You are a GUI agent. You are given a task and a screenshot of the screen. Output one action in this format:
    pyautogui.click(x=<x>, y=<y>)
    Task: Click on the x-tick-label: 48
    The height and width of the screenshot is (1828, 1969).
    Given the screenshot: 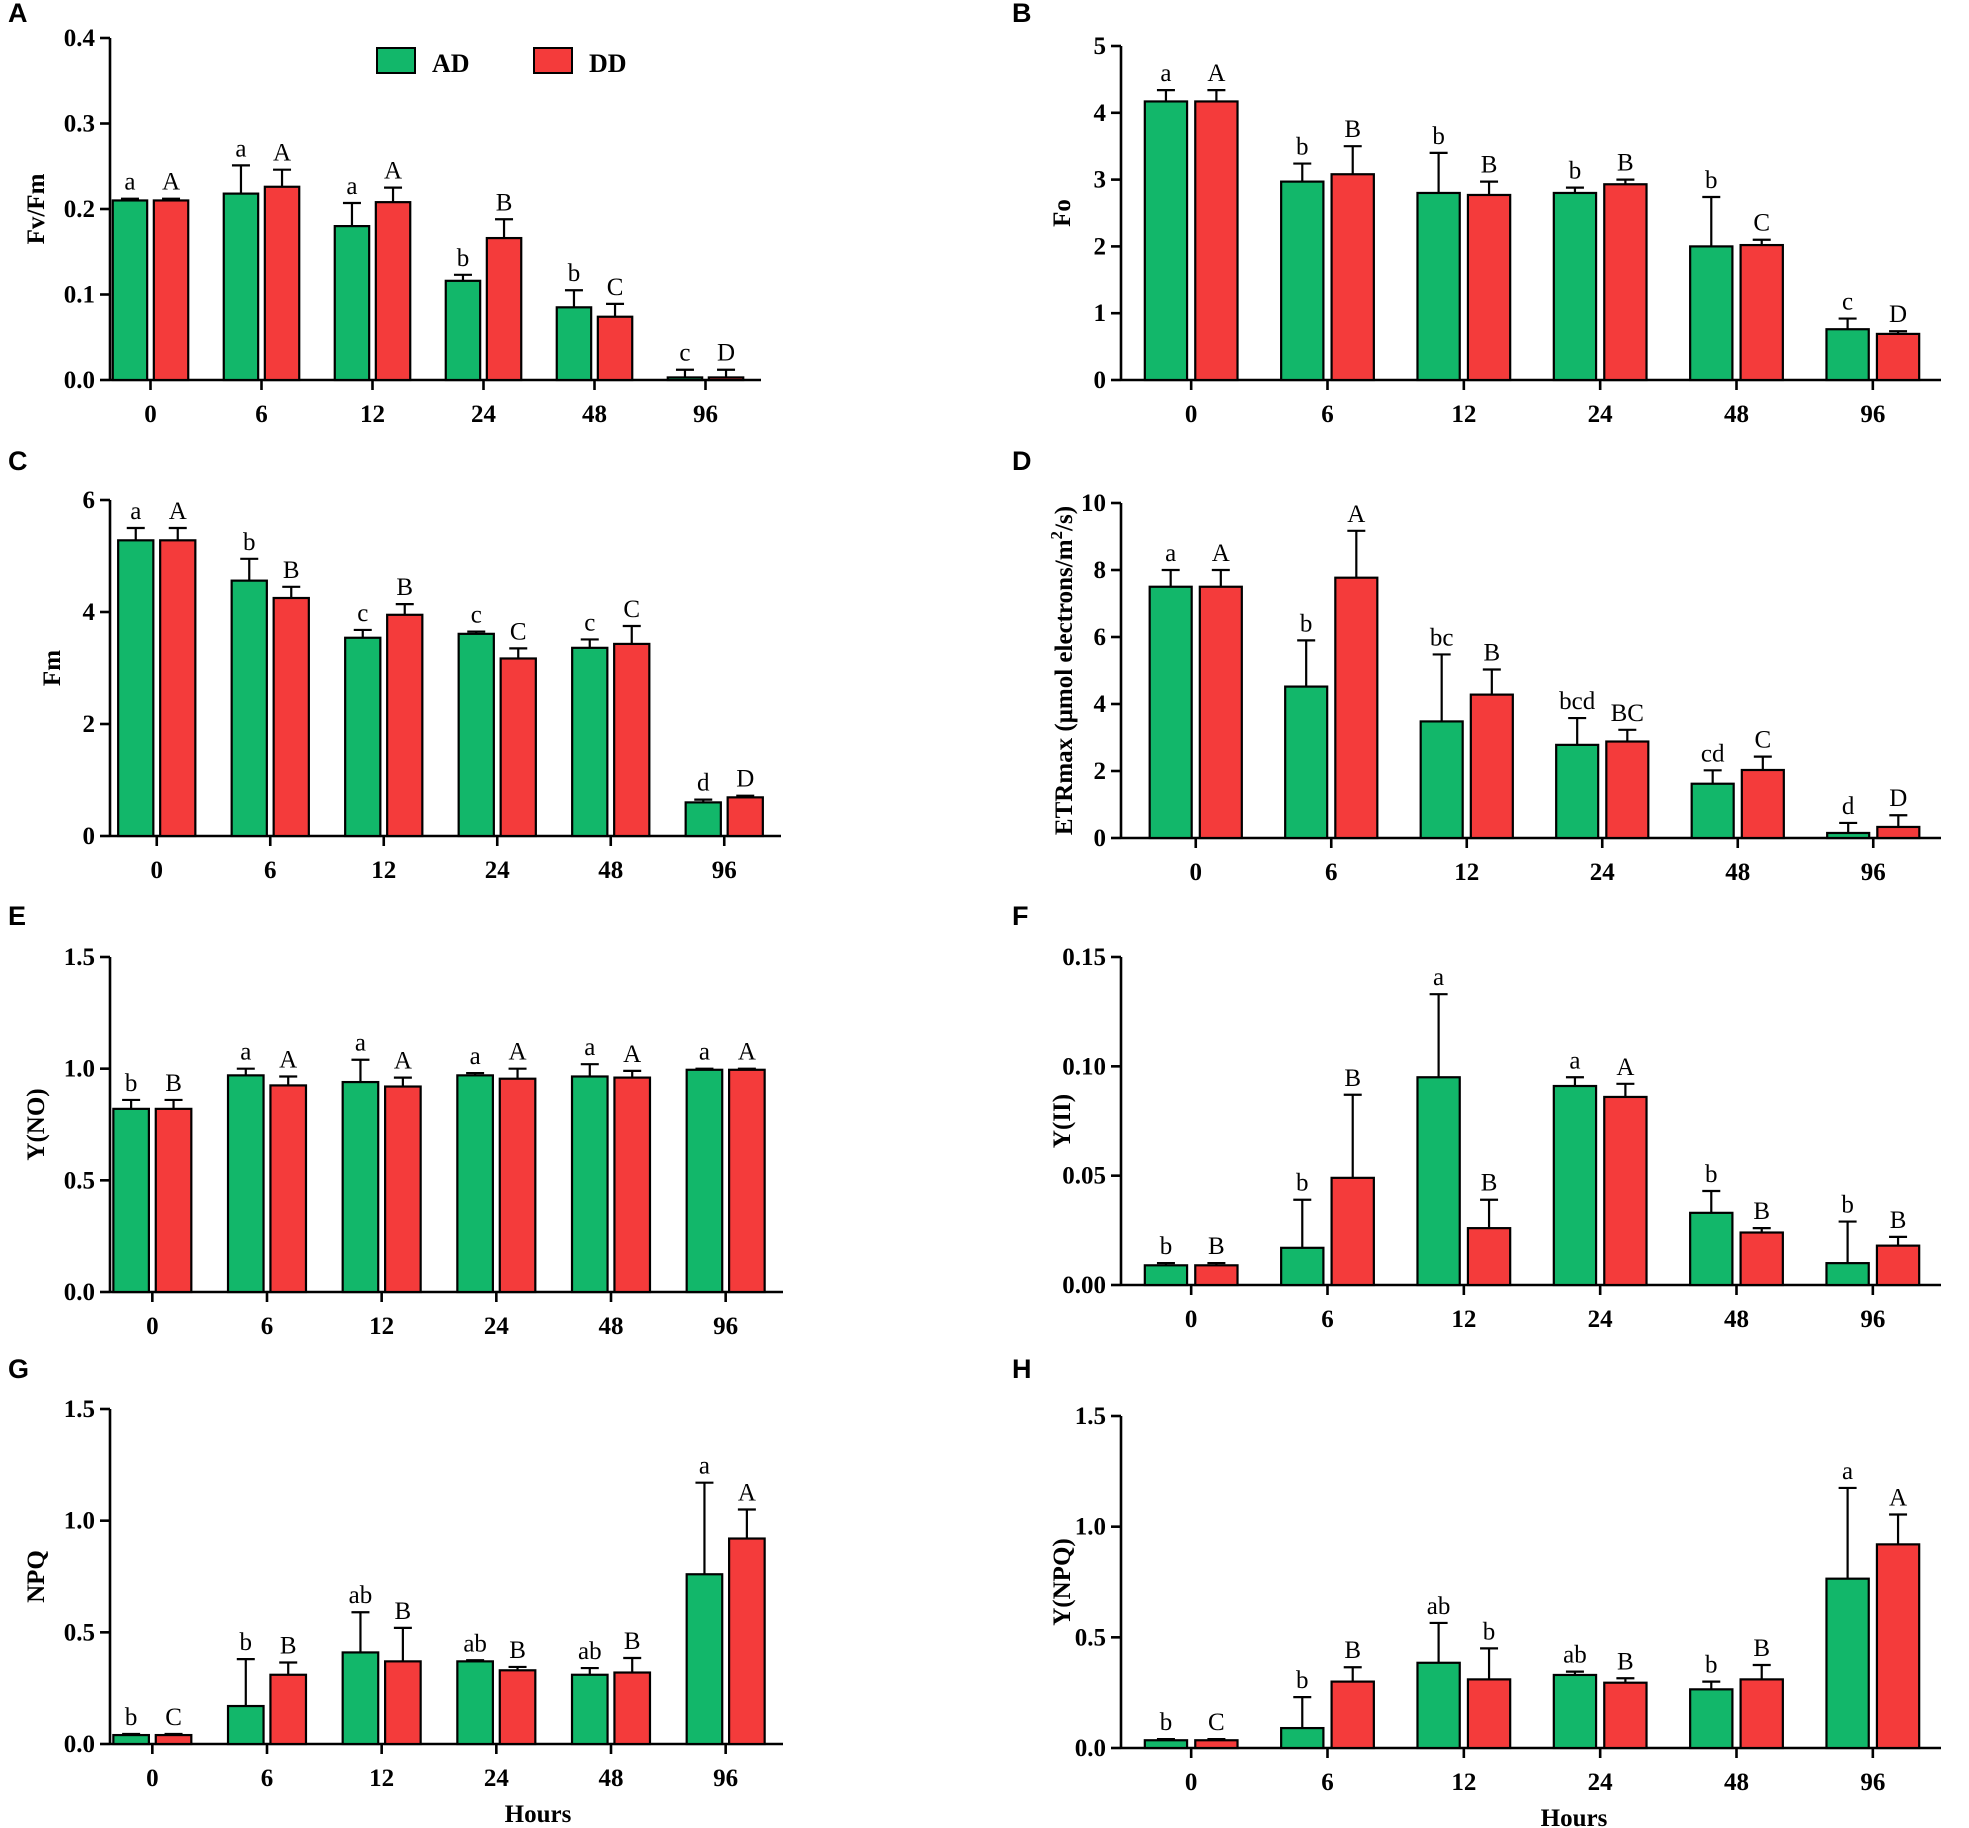 What is the action you would take?
    pyautogui.click(x=611, y=1778)
    